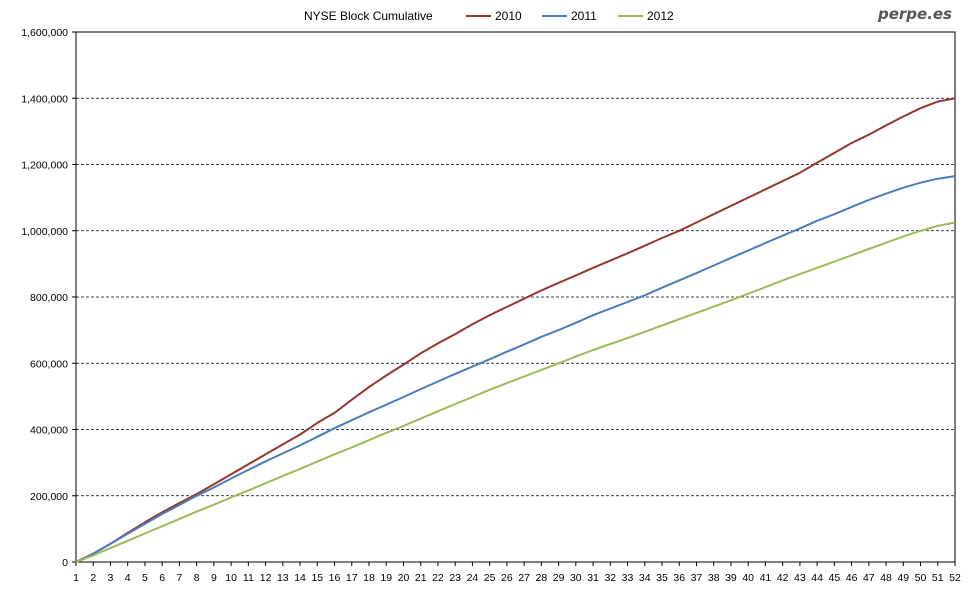 This screenshot has height=600, width=980. Describe the element at coordinates (714, 578) in the screenshot. I see `x-tick-label: 38` at that location.